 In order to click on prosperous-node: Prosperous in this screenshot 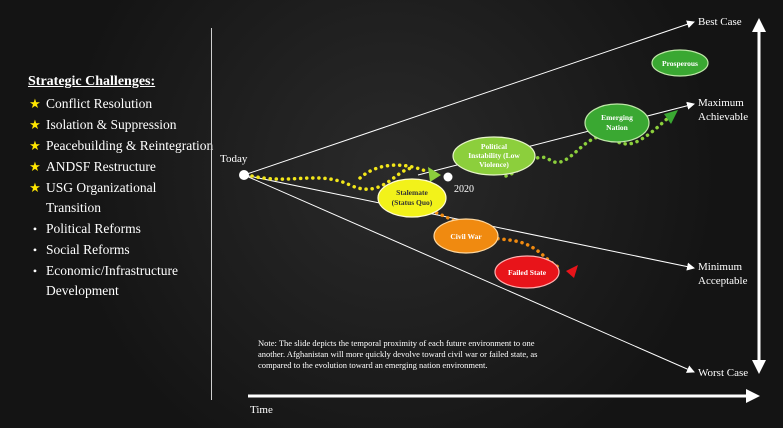, I will do `click(680, 63)`.